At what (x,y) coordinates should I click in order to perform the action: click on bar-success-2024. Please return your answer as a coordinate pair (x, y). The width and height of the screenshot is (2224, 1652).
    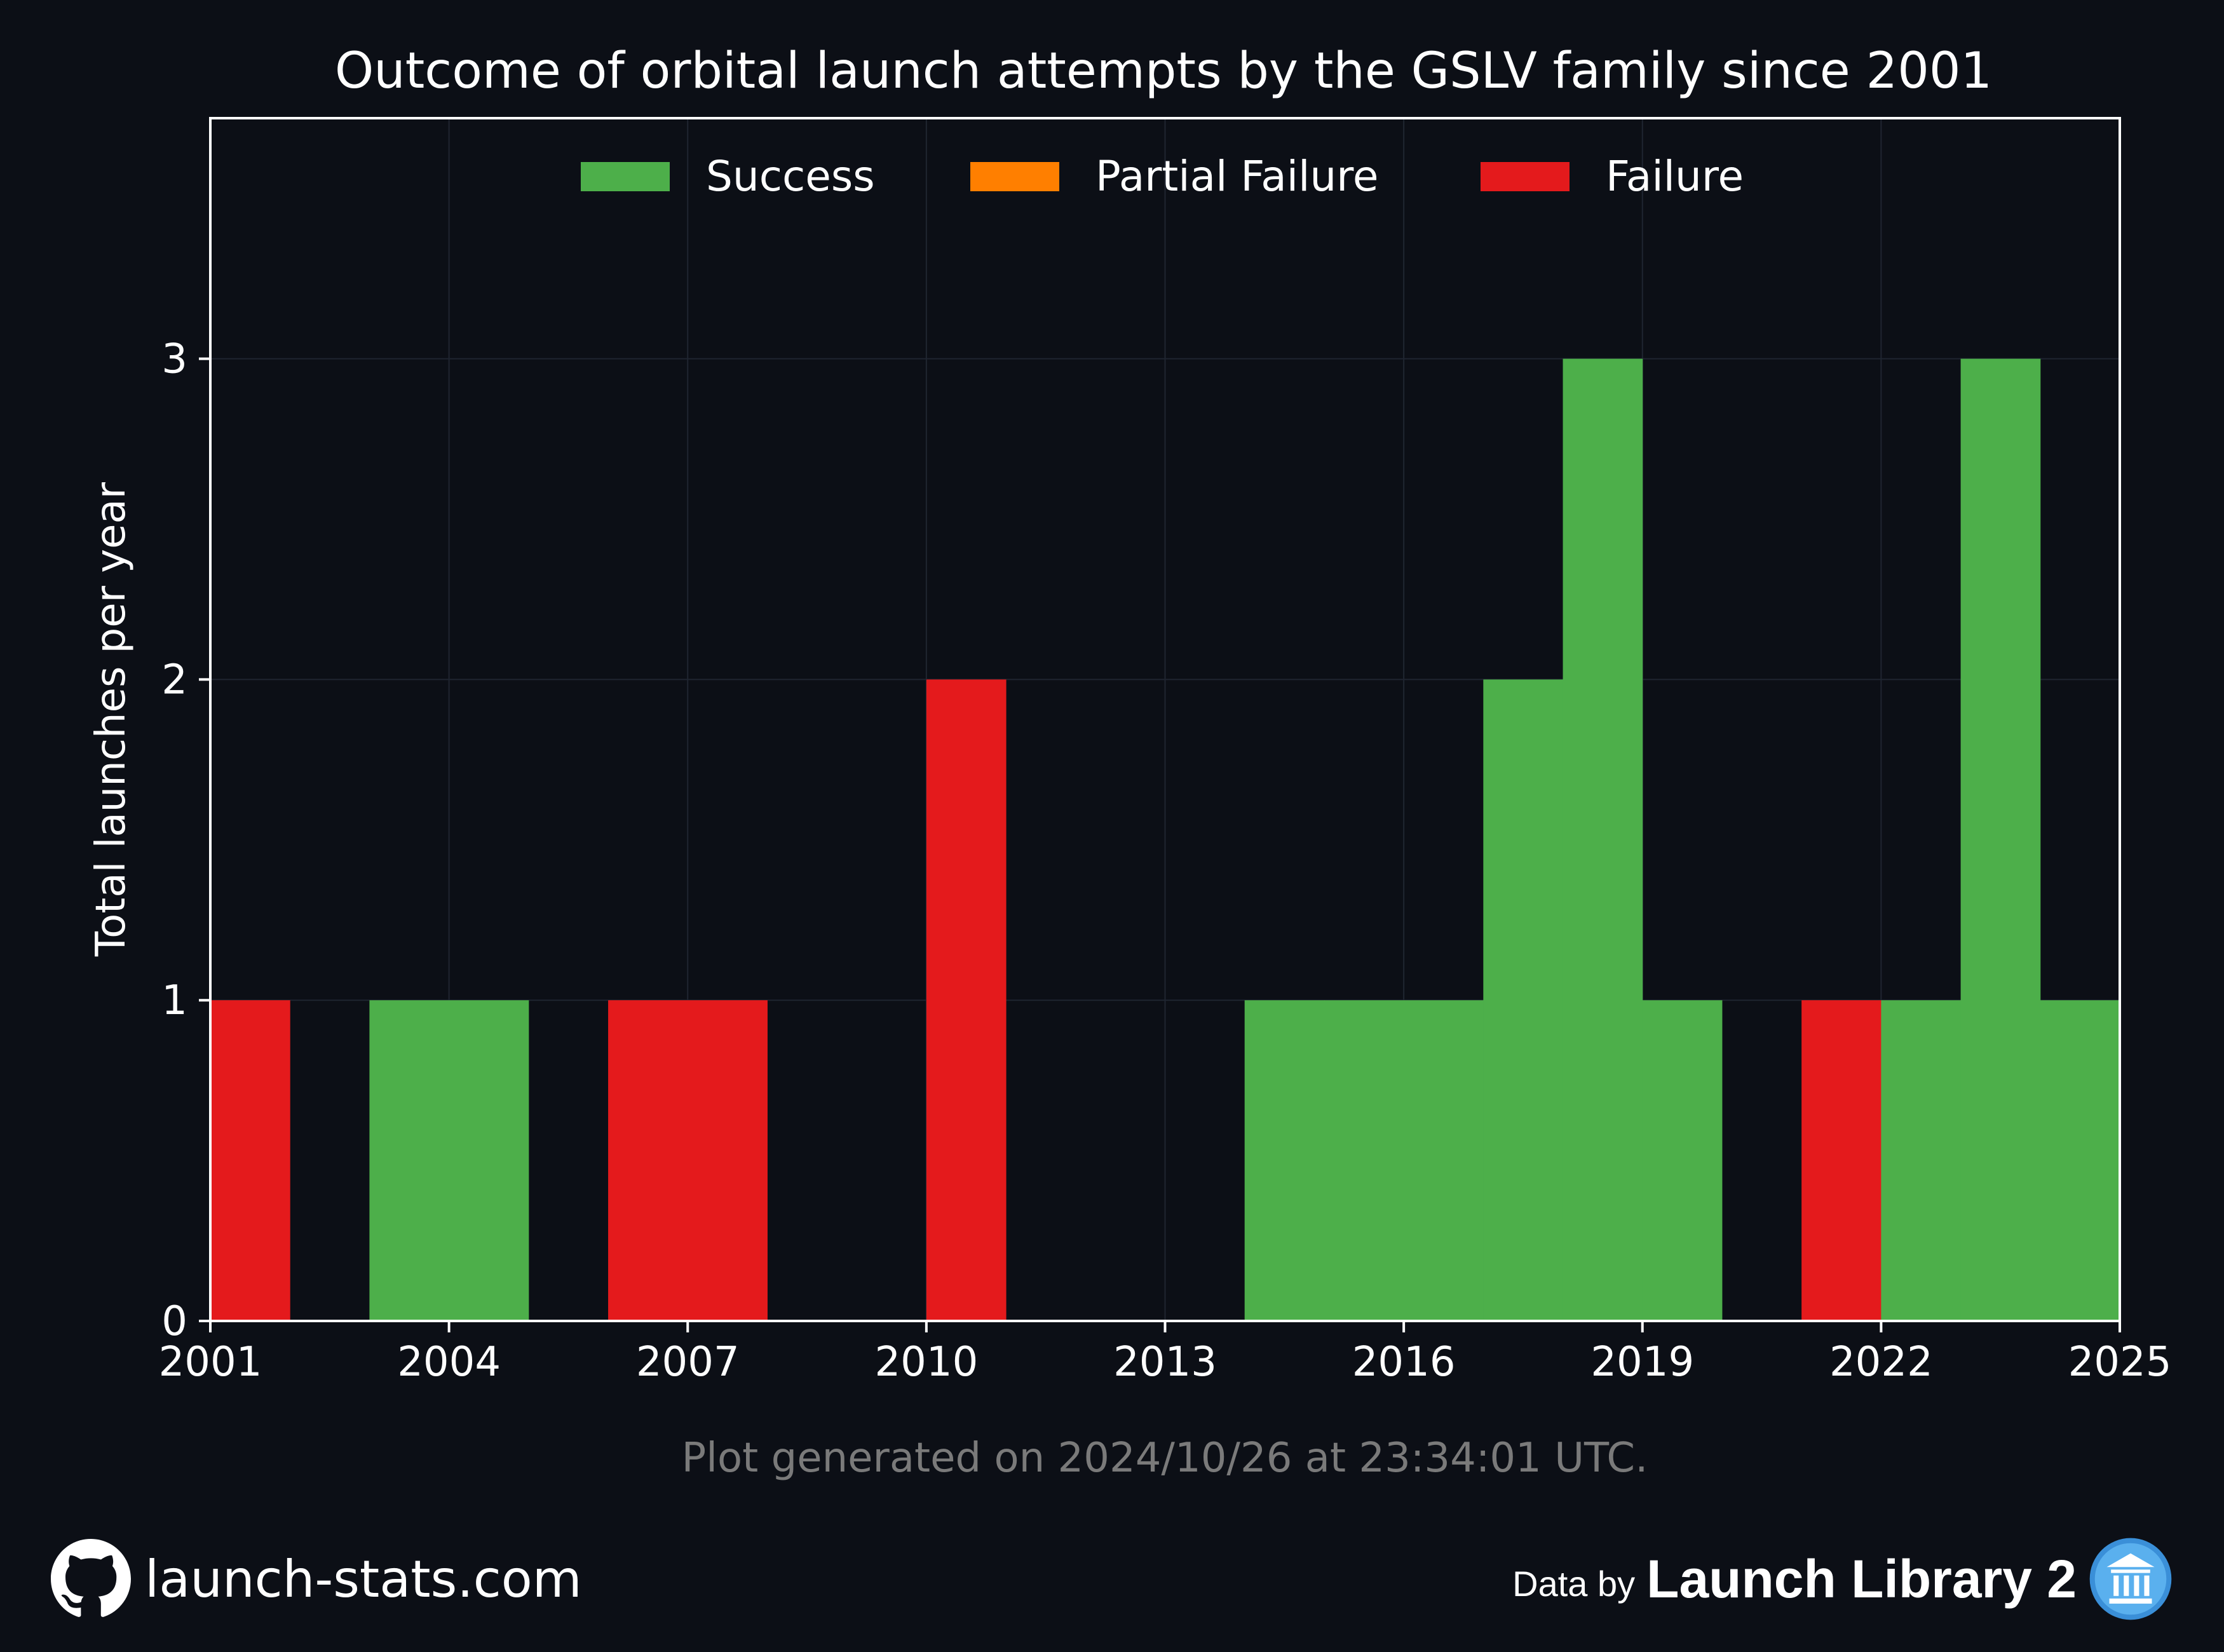
    Looking at the image, I should click on (2080, 1160).